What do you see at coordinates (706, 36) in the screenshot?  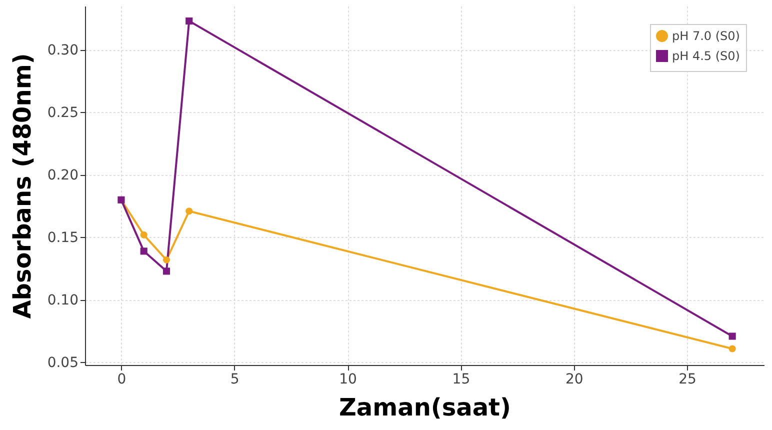 I see `legend-label: pH 7.0 (S0)` at bounding box center [706, 36].